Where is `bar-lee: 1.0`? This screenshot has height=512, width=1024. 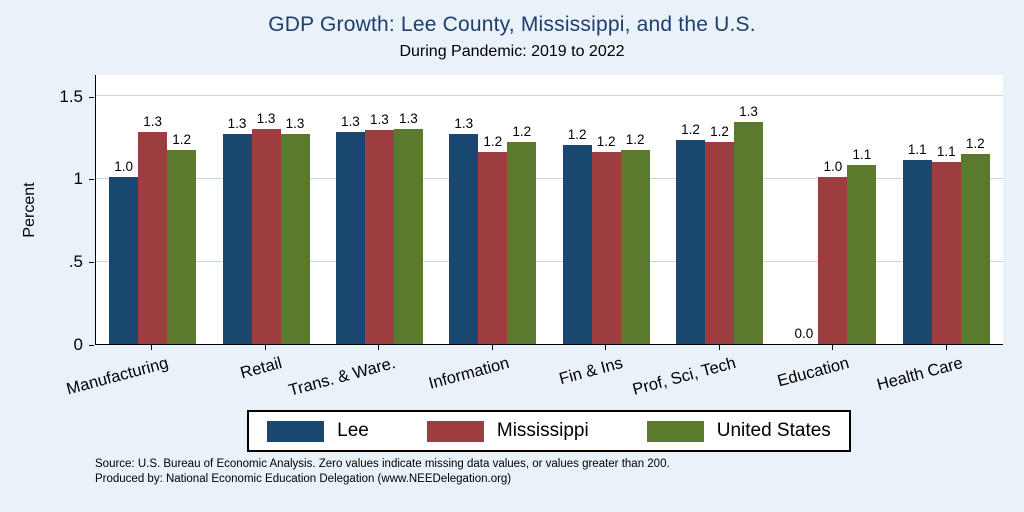
bar-lee: 1.0 is located at coordinates (124, 251).